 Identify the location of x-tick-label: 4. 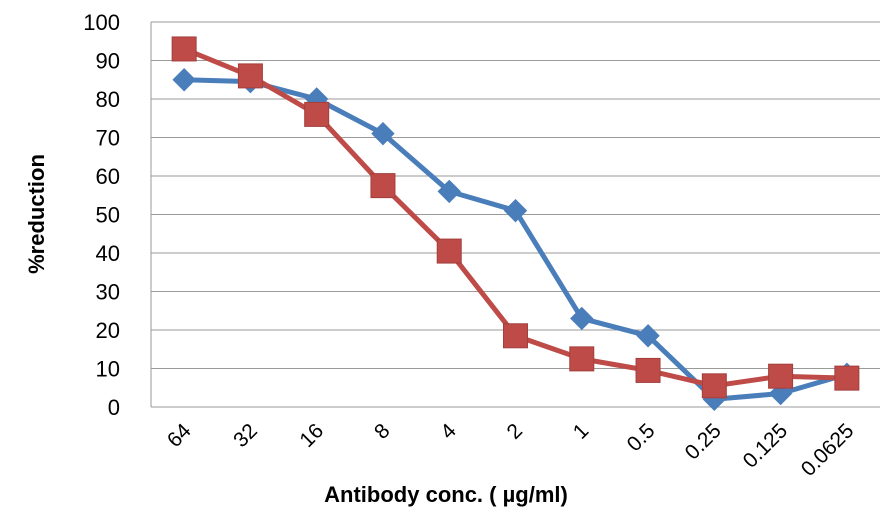
(448, 431).